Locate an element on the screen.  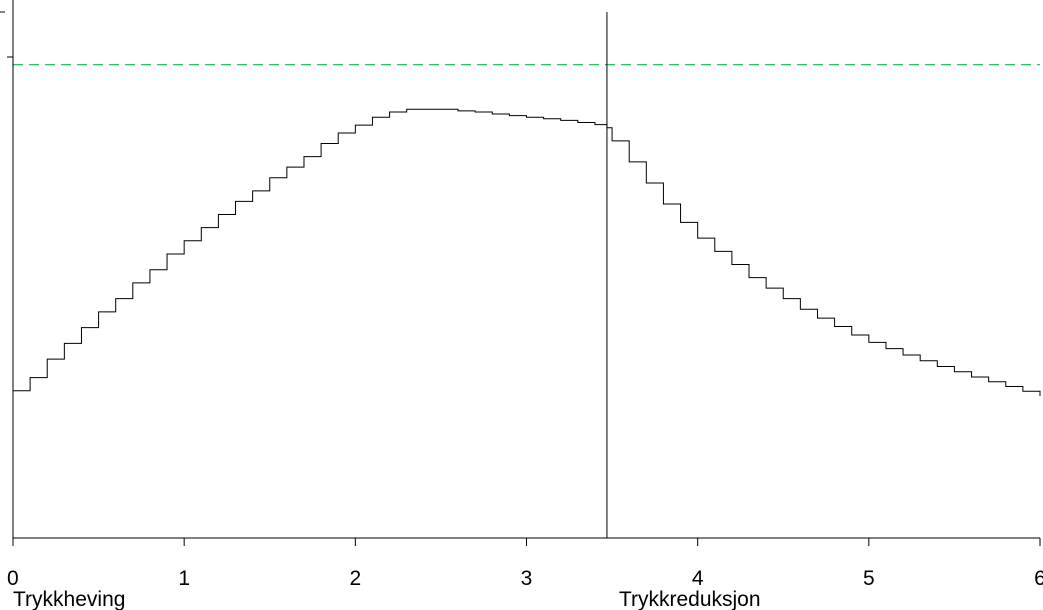
phase-label: Trykkreduksjon is located at coordinates (690, 599).